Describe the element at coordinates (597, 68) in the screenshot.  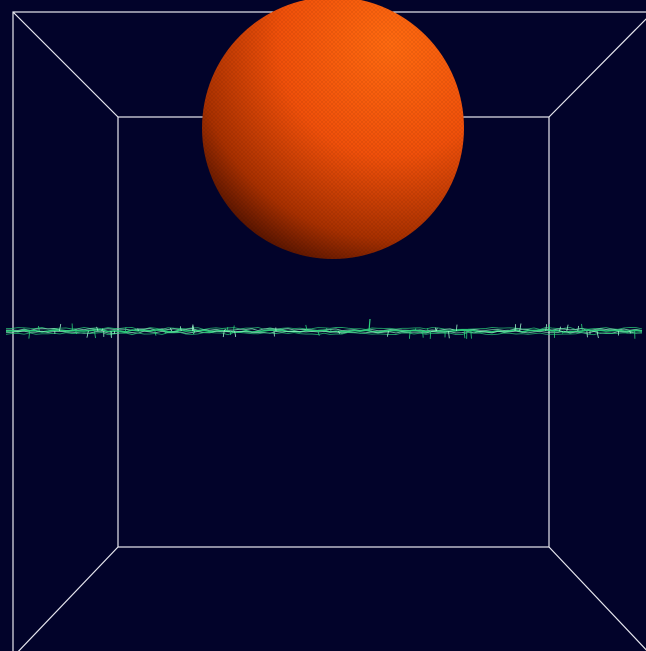
I see `wireframe-edge-top-right` at that location.